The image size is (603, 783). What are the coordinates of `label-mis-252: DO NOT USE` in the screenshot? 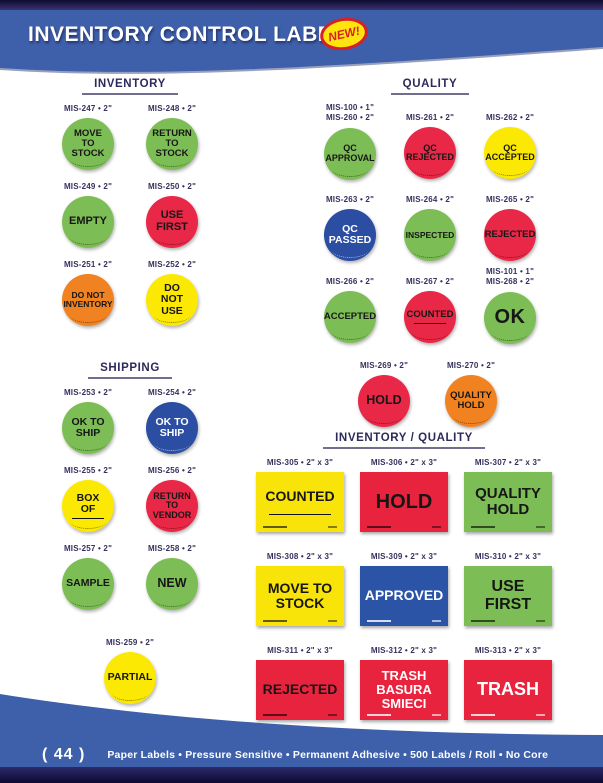 It's located at (172, 300).